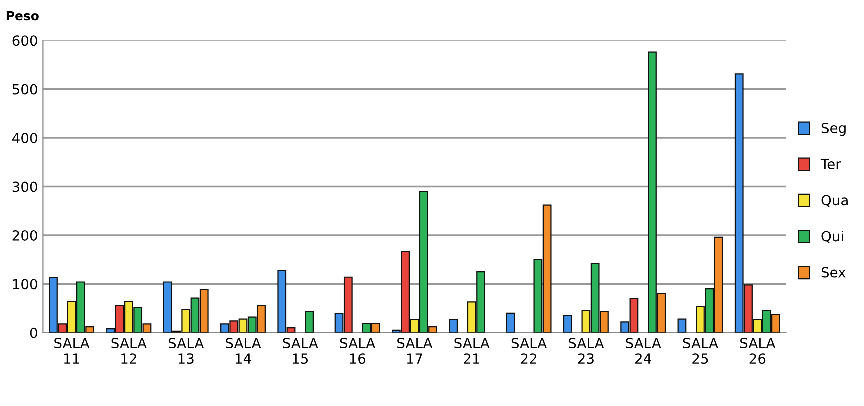  Describe the element at coordinates (415, 351) in the screenshot. I see `x-tick-label: SALA 17` at that location.